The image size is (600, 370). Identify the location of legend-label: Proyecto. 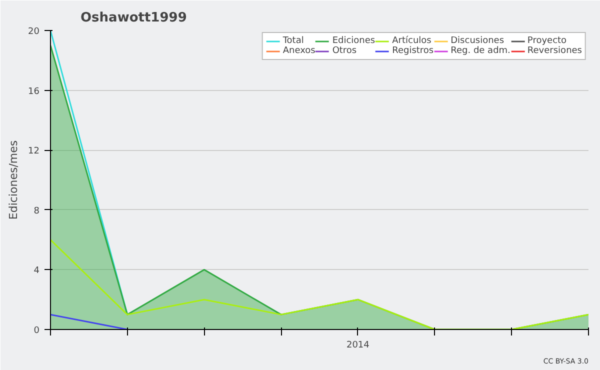
(547, 41).